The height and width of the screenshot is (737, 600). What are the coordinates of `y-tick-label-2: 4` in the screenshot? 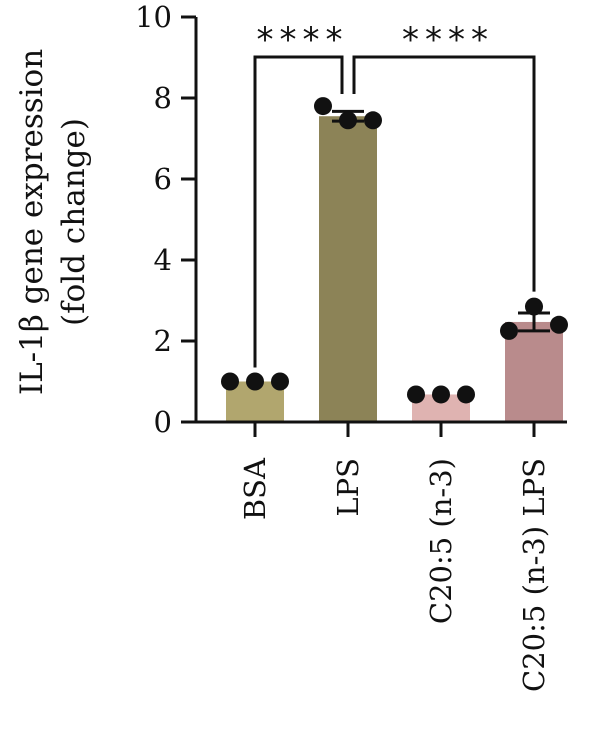 It's located at (163, 260).